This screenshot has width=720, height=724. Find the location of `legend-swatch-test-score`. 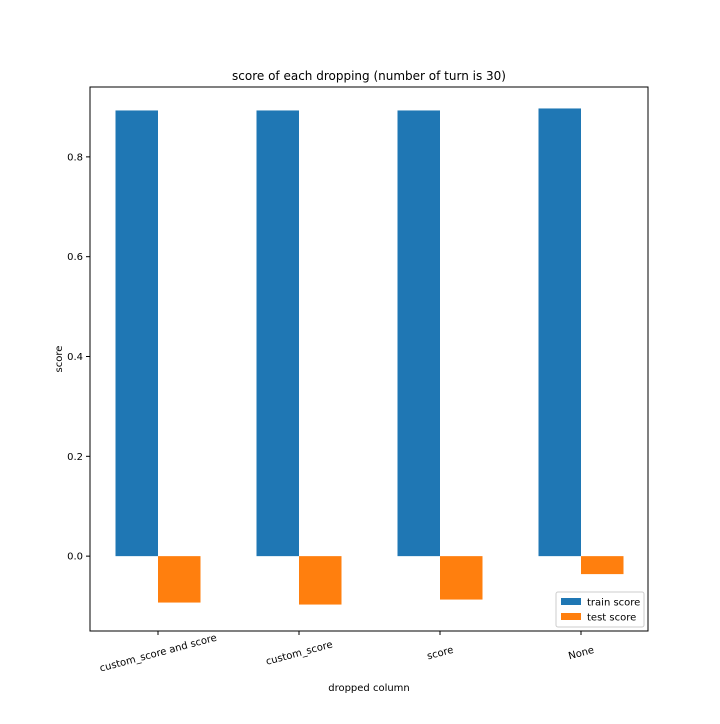

legend-swatch-test-score is located at coordinates (571, 616).